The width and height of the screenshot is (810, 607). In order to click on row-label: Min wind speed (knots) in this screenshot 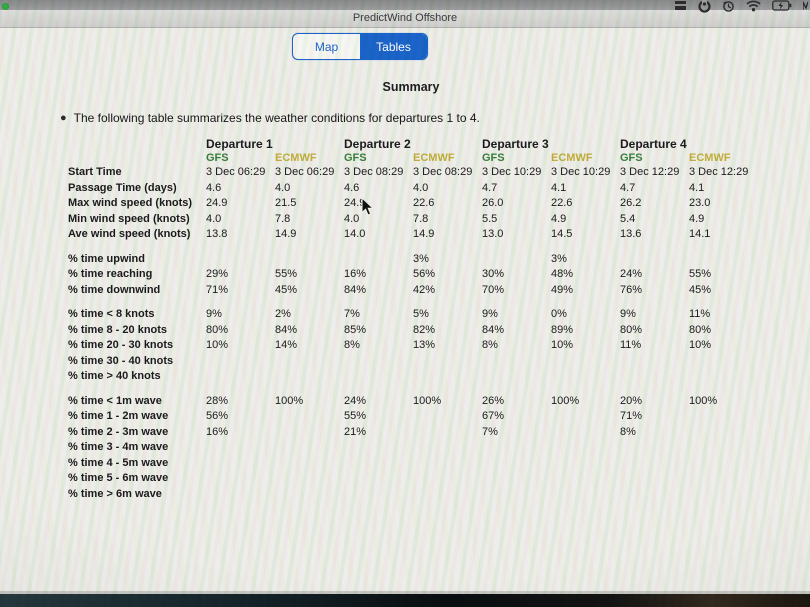, I will do `click(129, 218)`.